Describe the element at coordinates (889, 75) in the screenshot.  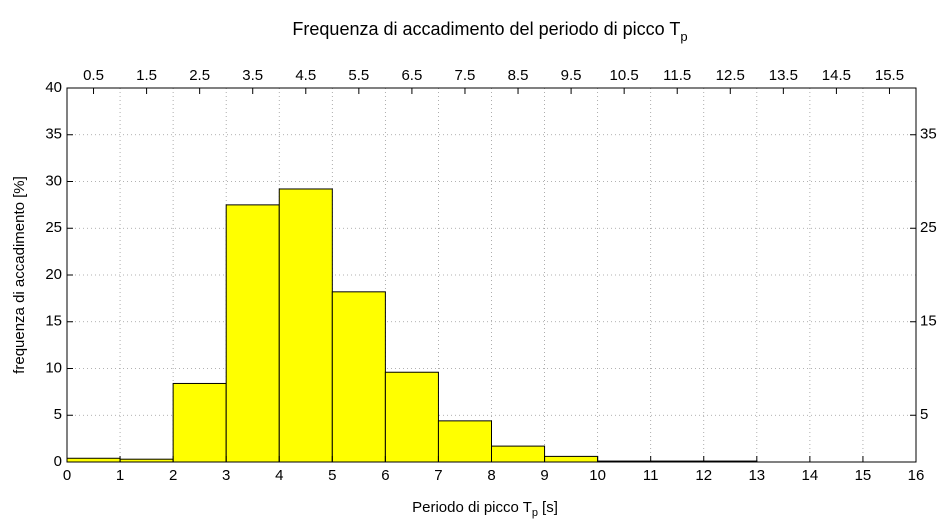
I see `x2-tick-label: 15.5` at that location.